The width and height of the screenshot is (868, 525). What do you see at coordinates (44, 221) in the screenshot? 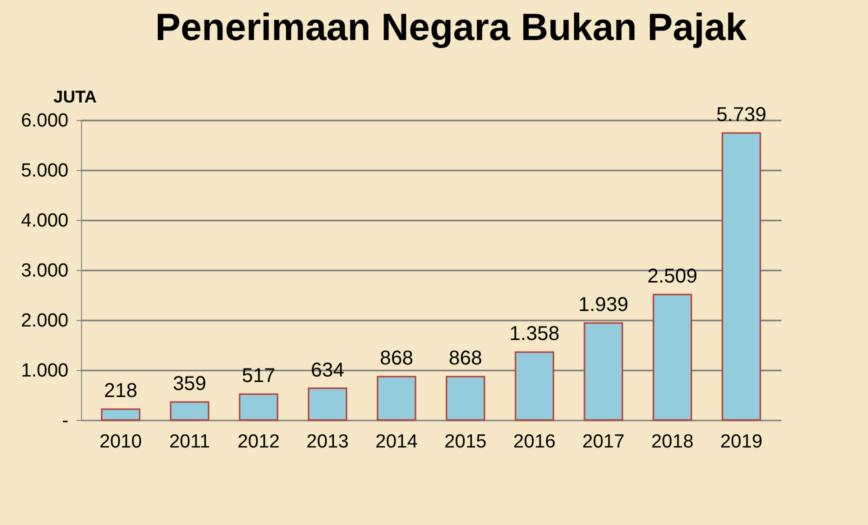
I see `y-tick-label: 4.000` at bounding box center [44, 221].